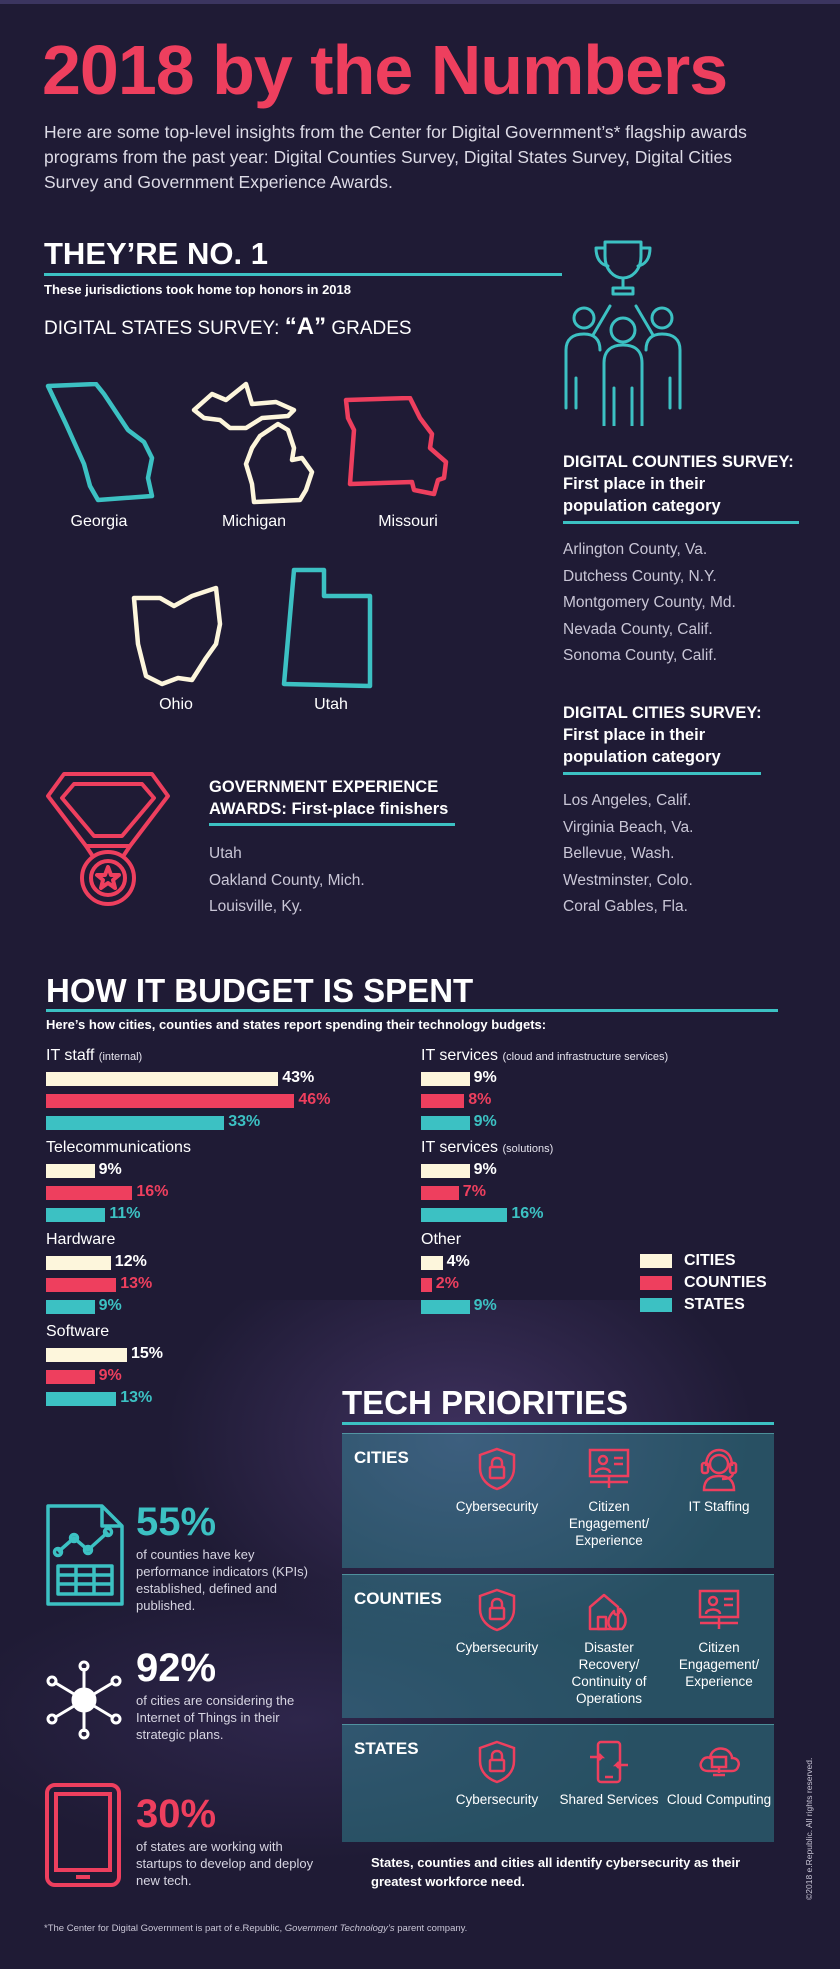  Describe the element at coordinates (710, 1260) in the screenshot. I see `legend-label-cities: CITIES` at that location.